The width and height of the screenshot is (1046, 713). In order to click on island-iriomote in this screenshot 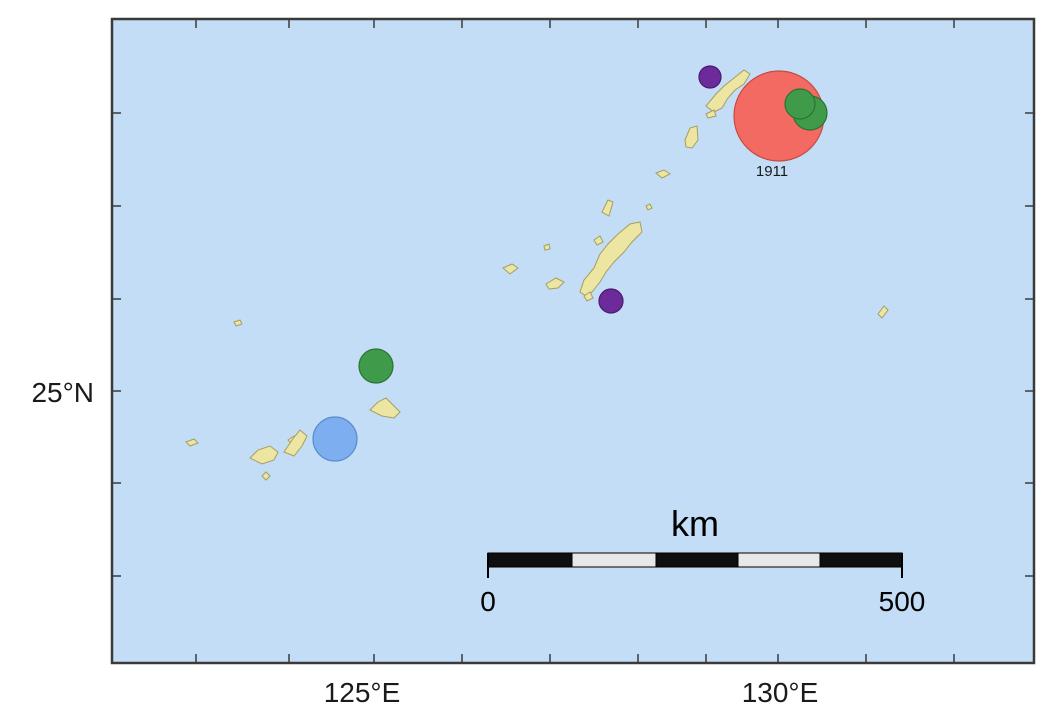, I will do `click(264, 455)`.